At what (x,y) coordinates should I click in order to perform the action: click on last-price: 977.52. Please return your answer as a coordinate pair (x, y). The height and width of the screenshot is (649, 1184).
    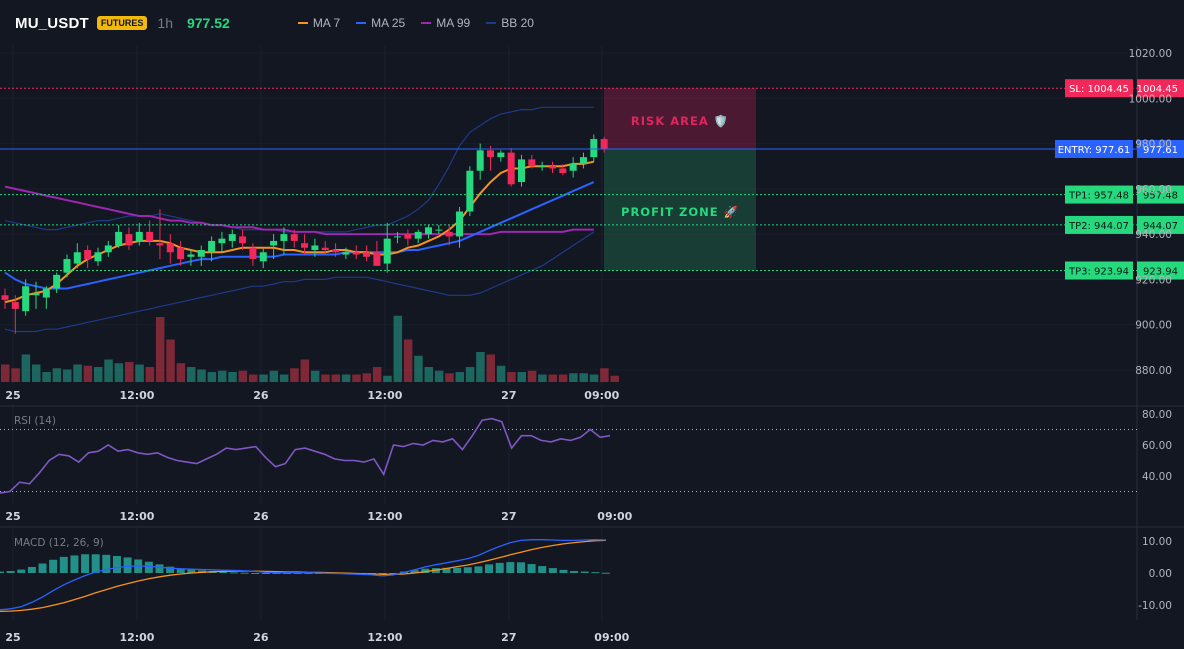
    Looking at the image, I should click on (208, 23).